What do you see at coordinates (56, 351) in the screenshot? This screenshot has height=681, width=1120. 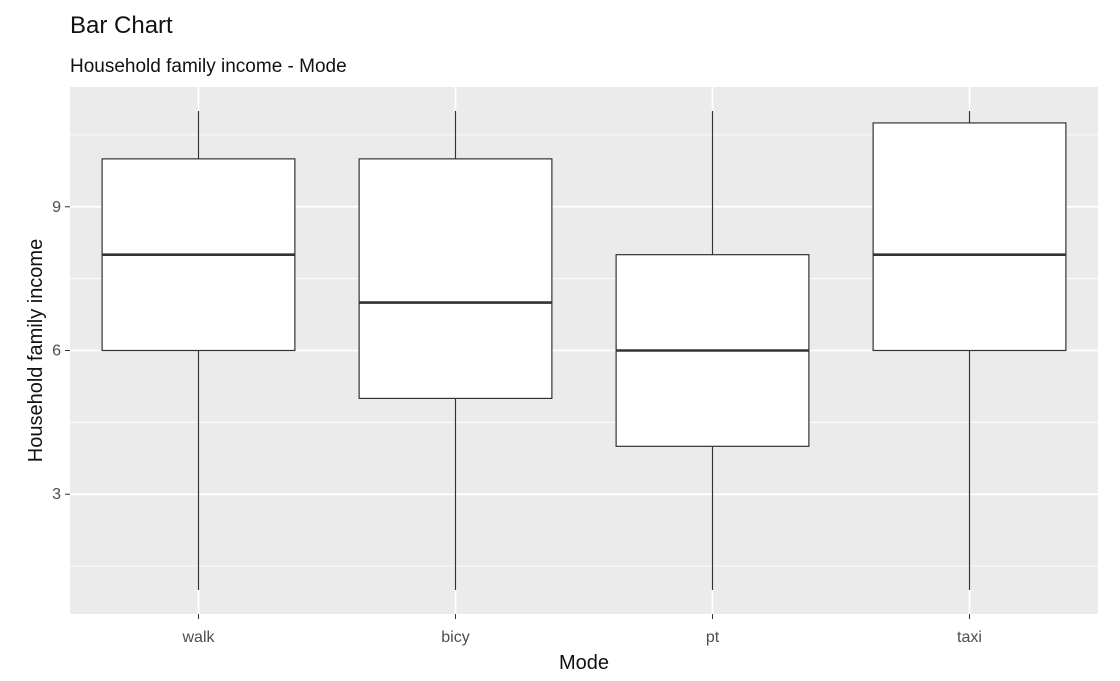 I see `y-tick-label: 6` at bounding box center [56, 351].